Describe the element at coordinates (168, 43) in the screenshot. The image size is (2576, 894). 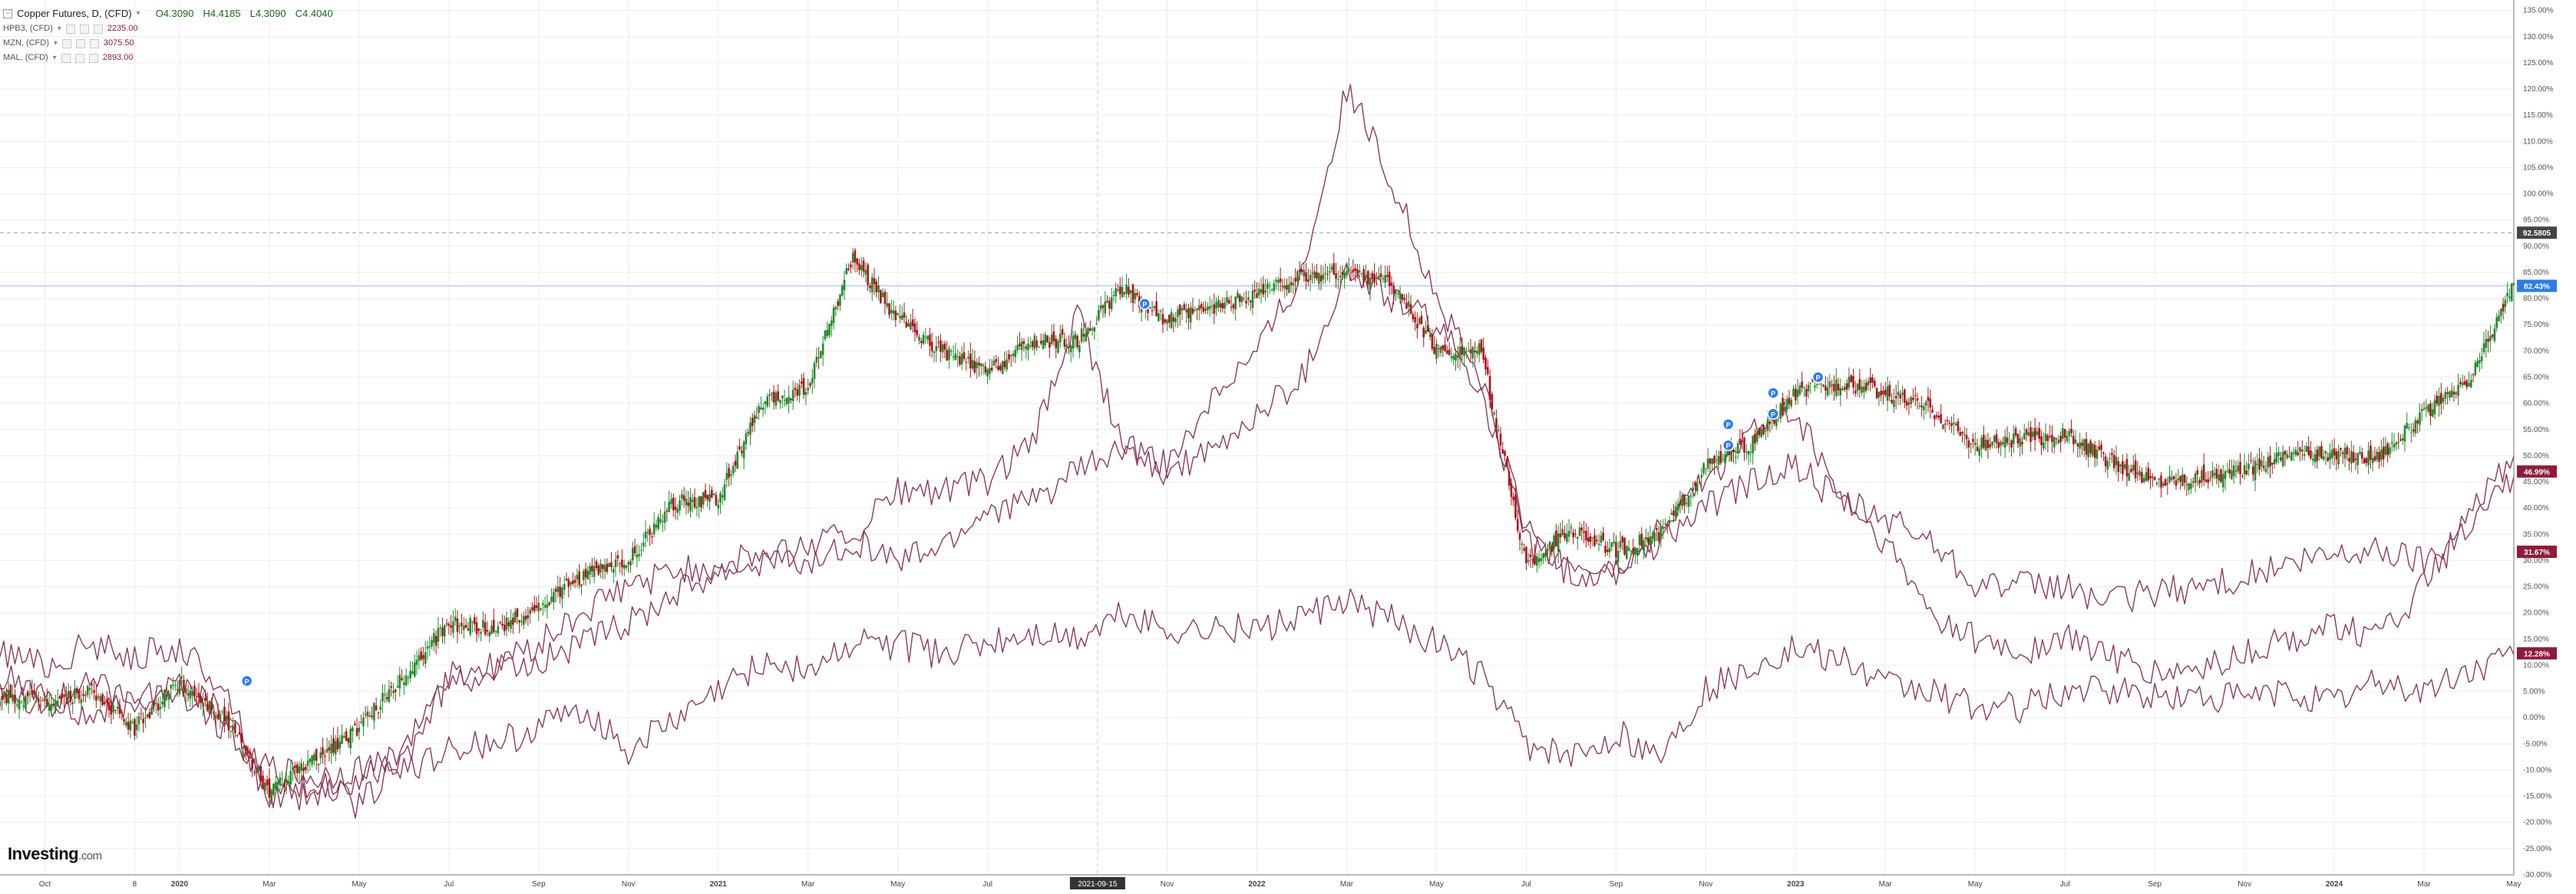
I see `legend-compare-row: MZN, (CFD) ▾ 3075.50` at that location.